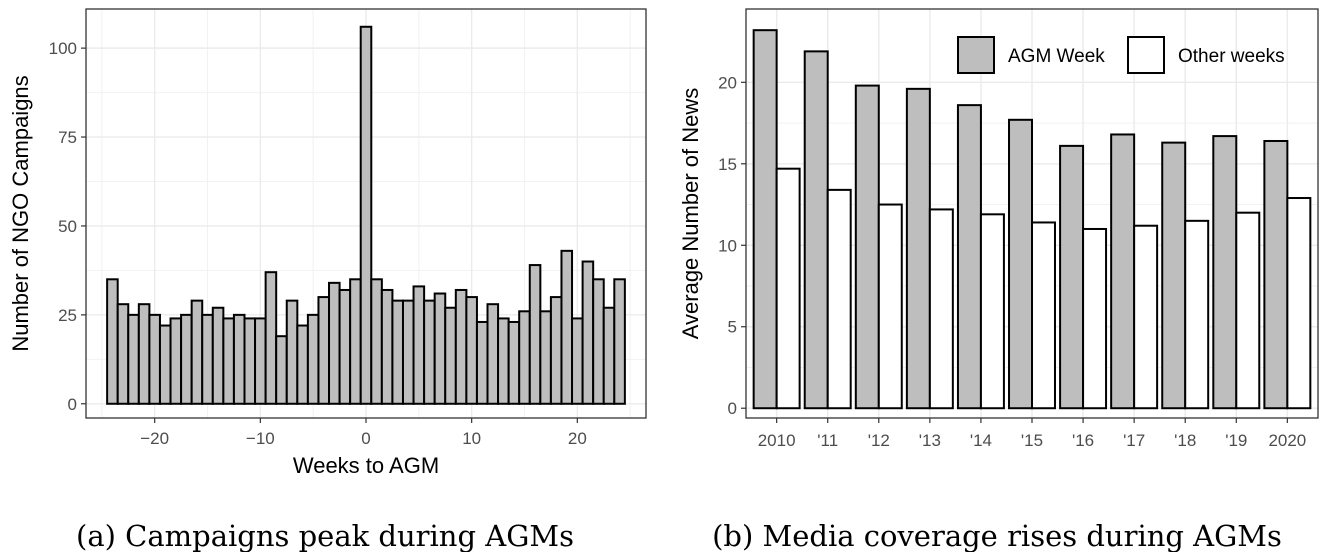  What do you see at coordinates (250, 361) in the screenshot?
I see `bar-week--11` at bounding box center [250, 361].